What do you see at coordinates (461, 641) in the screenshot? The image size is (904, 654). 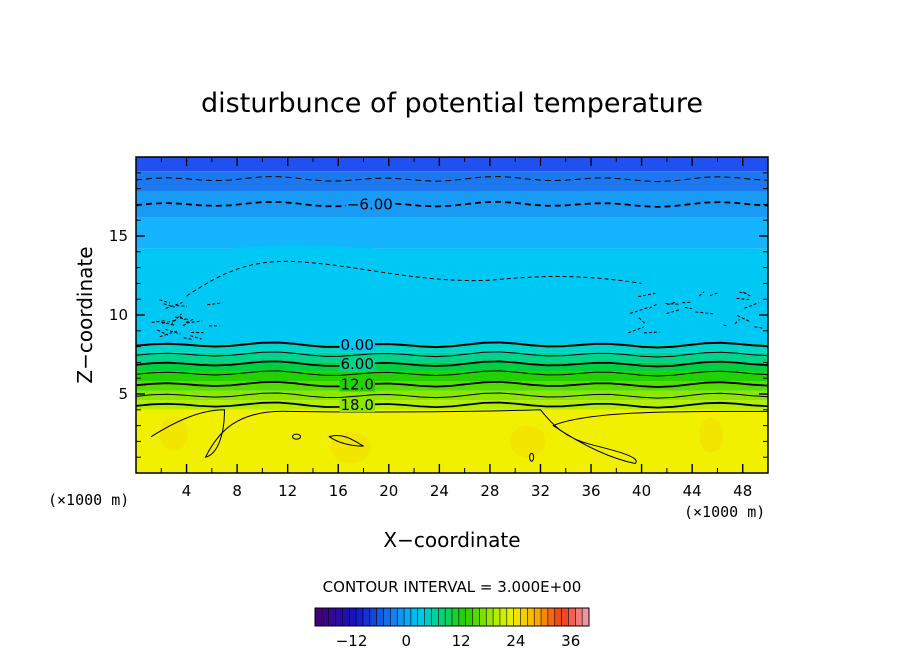 I see `colorbar-tick-label: 12` at bounding box center [461, 641].